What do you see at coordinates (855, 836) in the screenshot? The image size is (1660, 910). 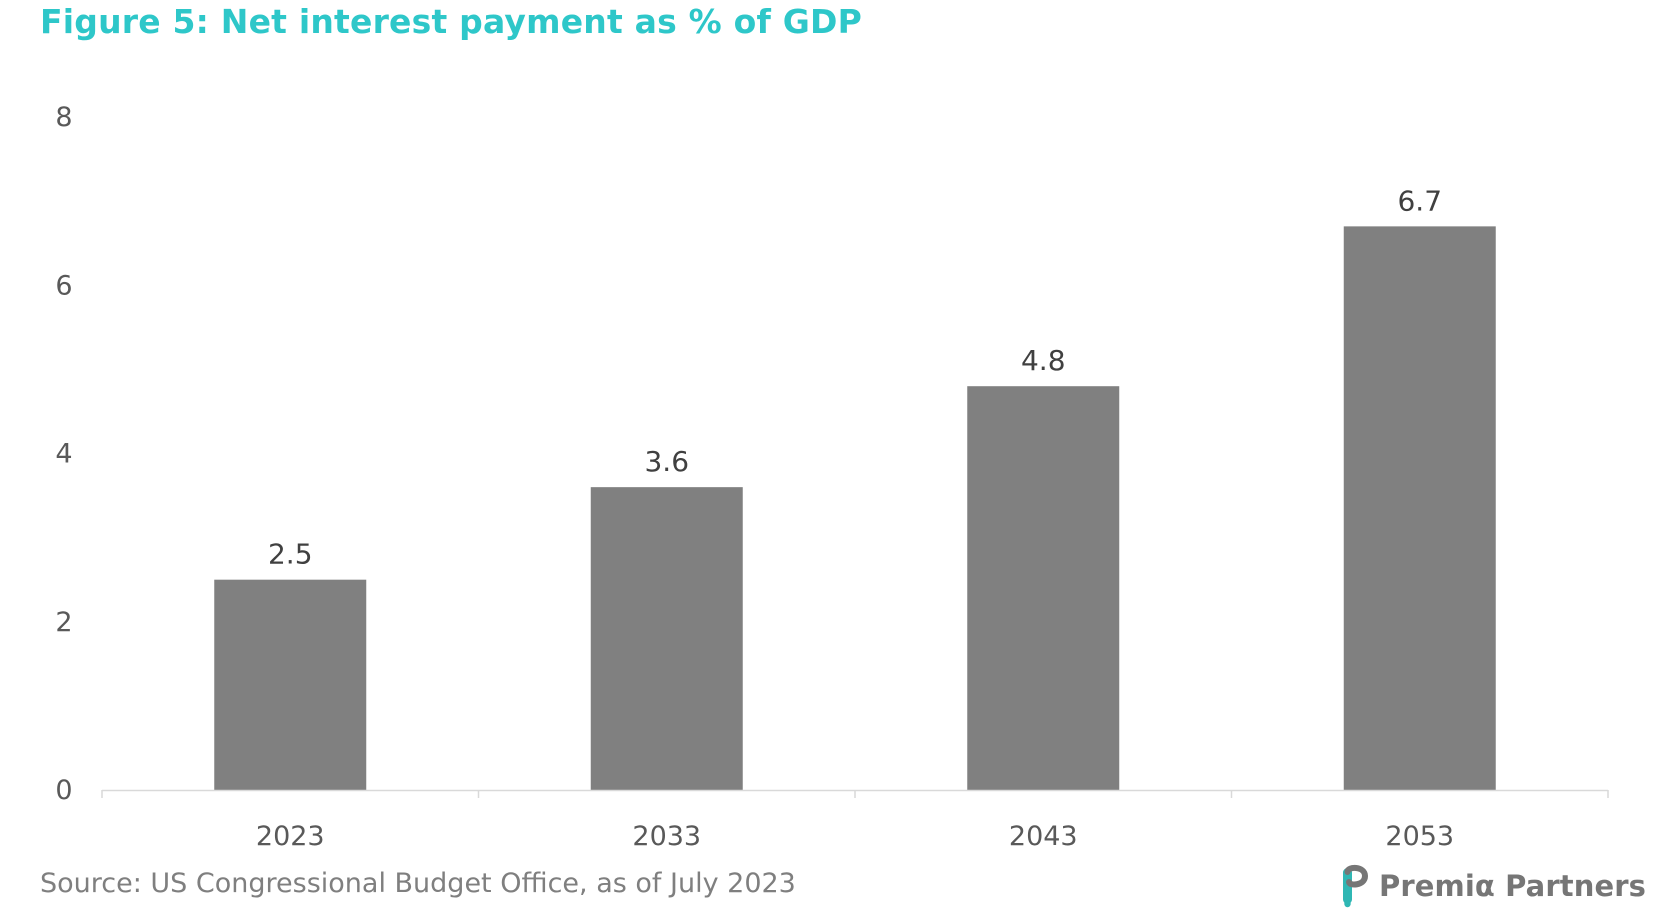 I see `x-axis-tick-labels: 2023 2033 2043 2053` at bounding box center [855, 836].